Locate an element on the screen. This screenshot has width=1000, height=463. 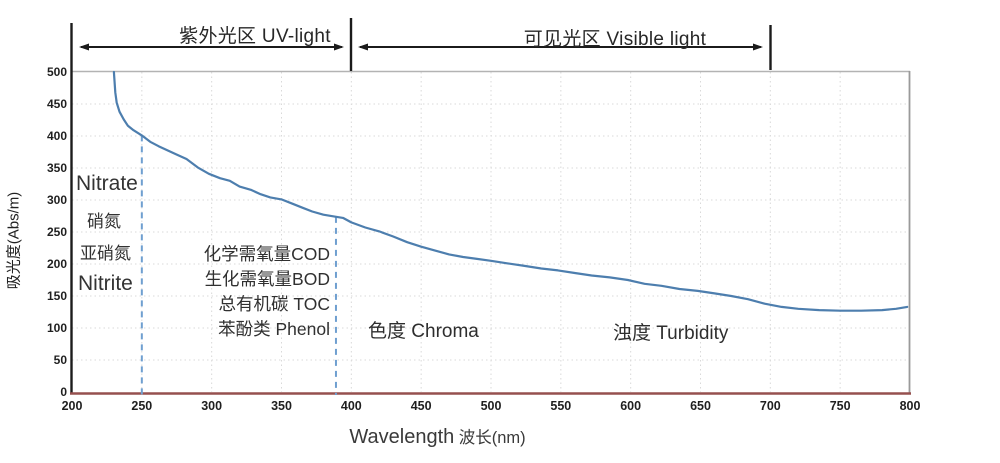
y-tick-label: 200 is located at coordinates (56, 264).